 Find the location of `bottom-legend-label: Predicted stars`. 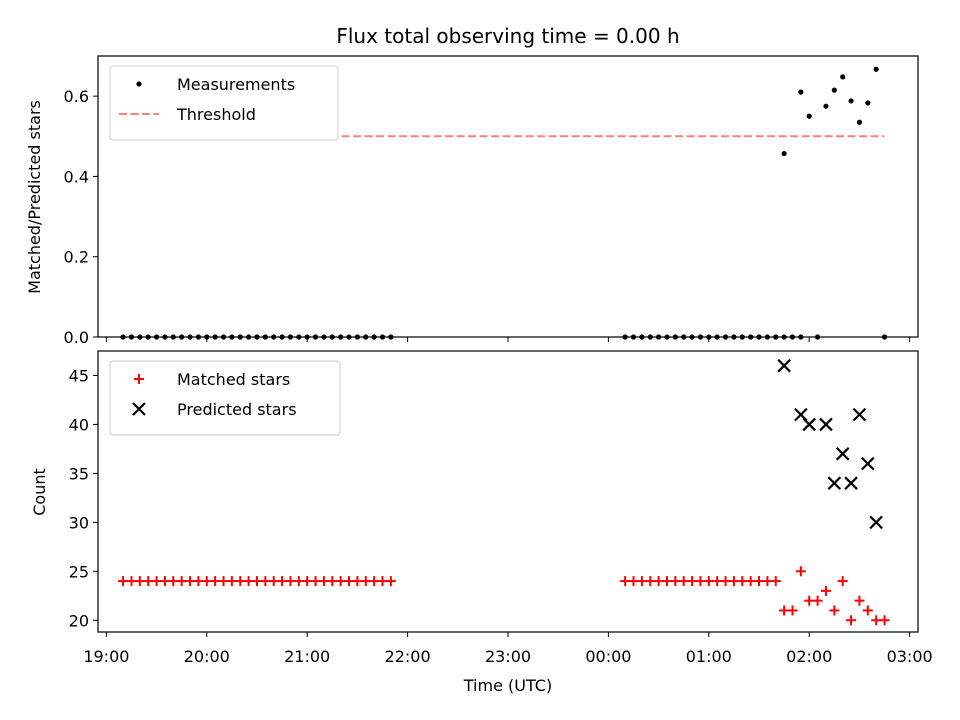

bottom-legend-label: Predicted stars is located at coordinates (237, 409).